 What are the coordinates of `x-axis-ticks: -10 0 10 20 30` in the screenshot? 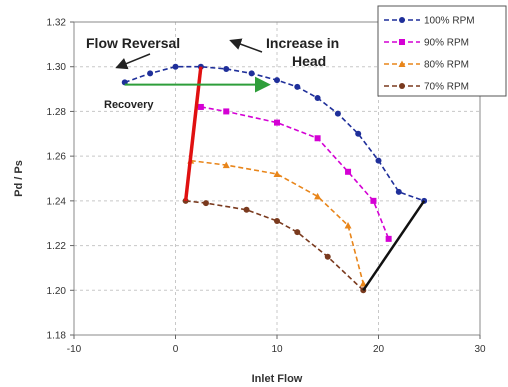 It's located at (276, 345).